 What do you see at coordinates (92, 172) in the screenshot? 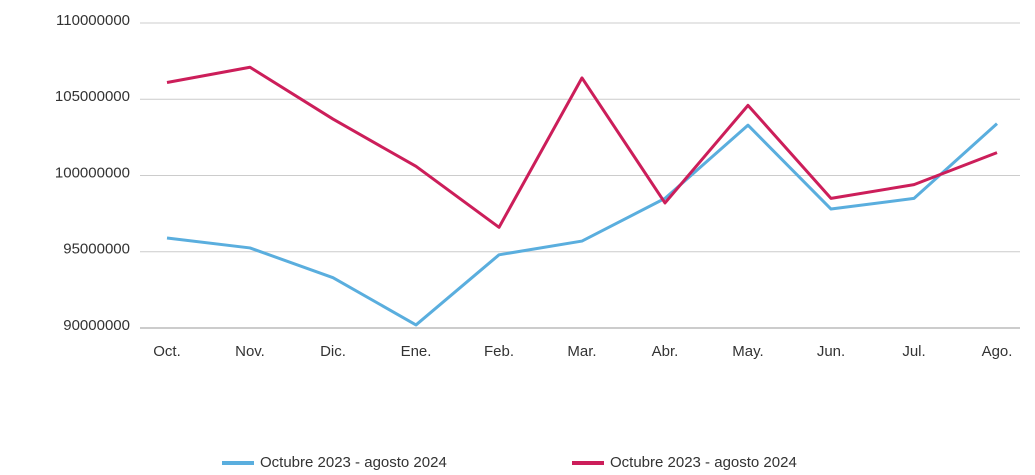
I see `y-tick-label: 100000000` at bounding box center [92, 172].